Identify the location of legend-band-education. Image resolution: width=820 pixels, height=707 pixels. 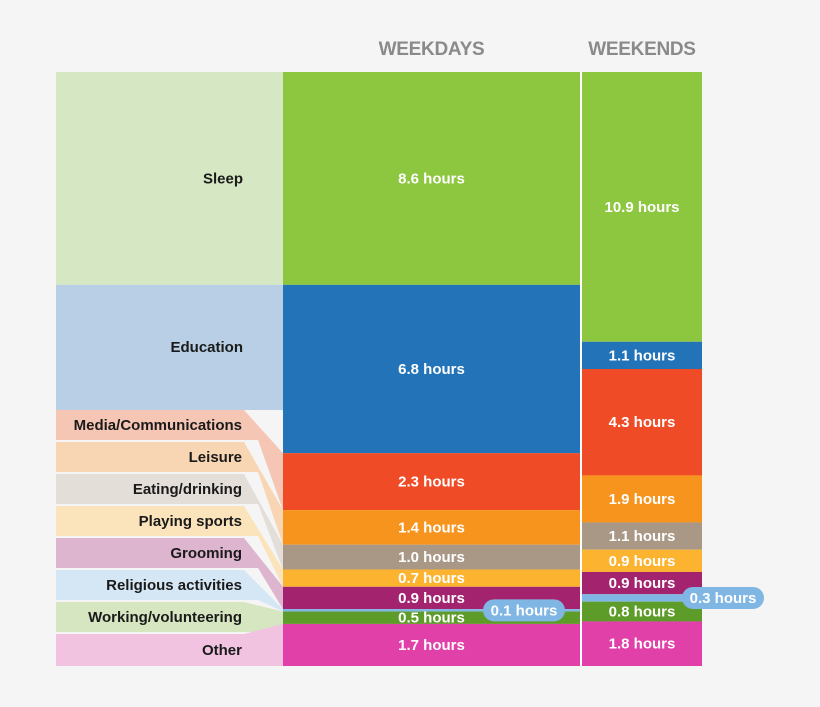
(169, 347).